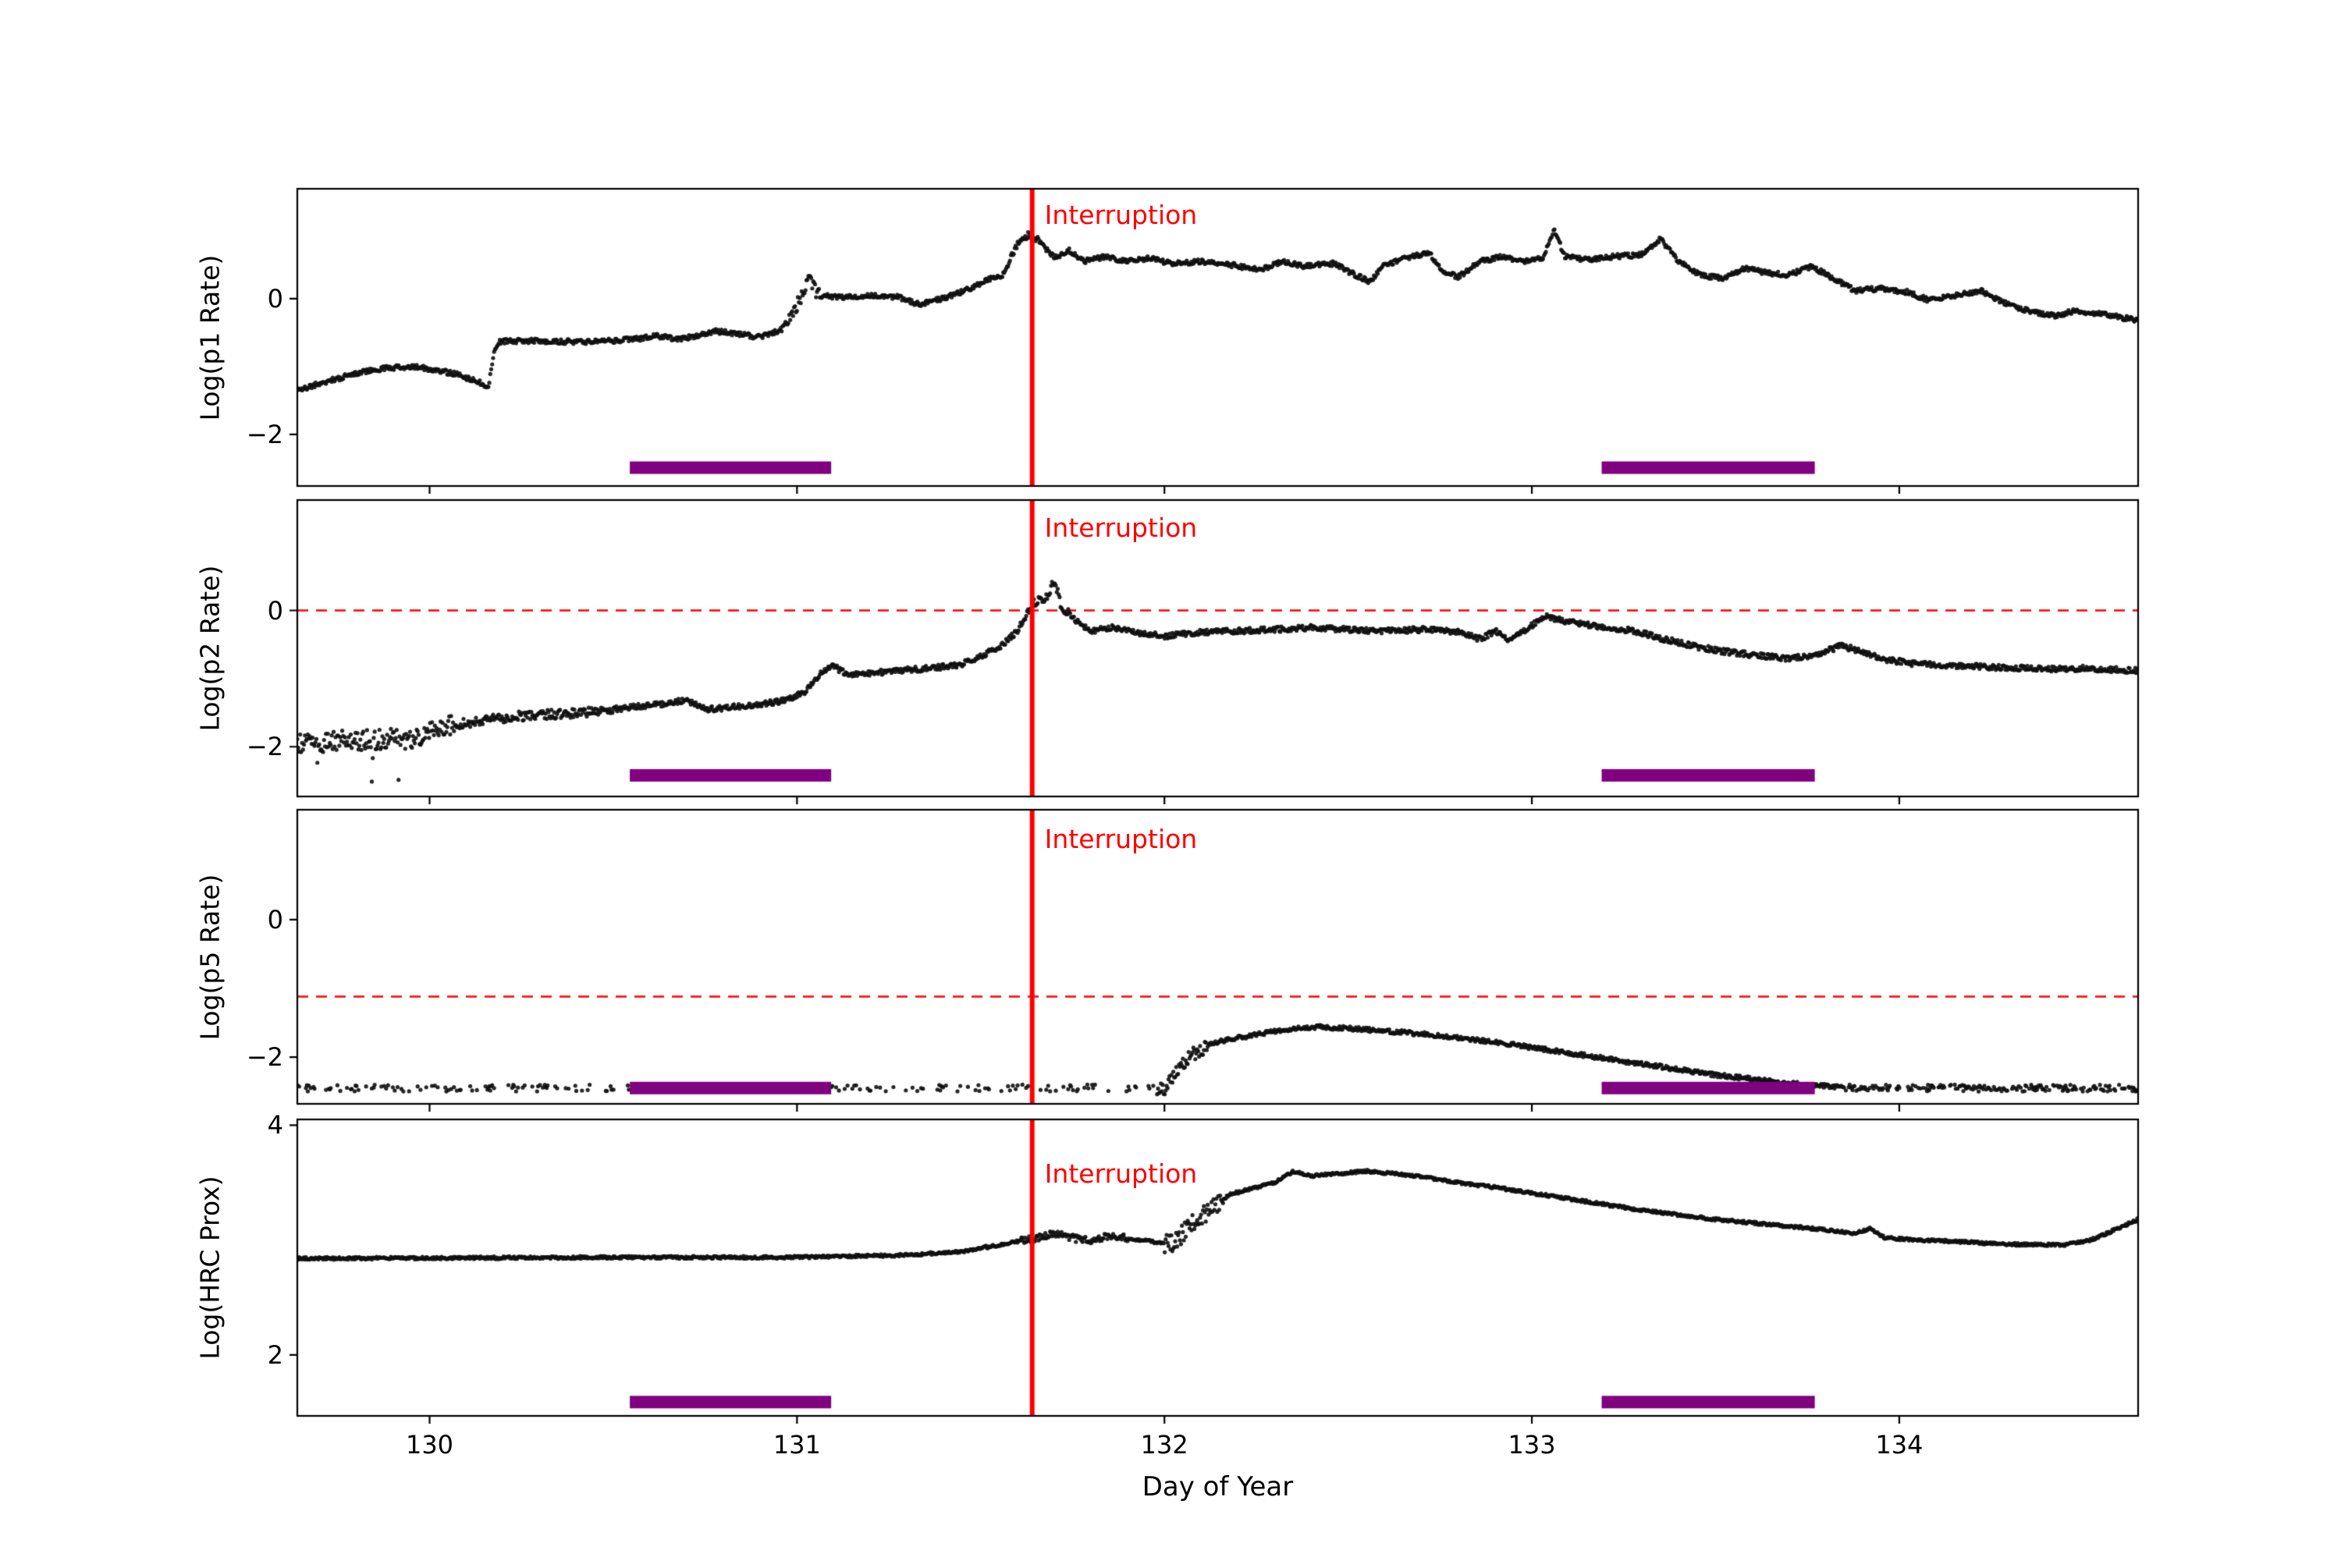  I want to click on y-axis-label-p2: Log(p2 Rate), so click(210, 648).